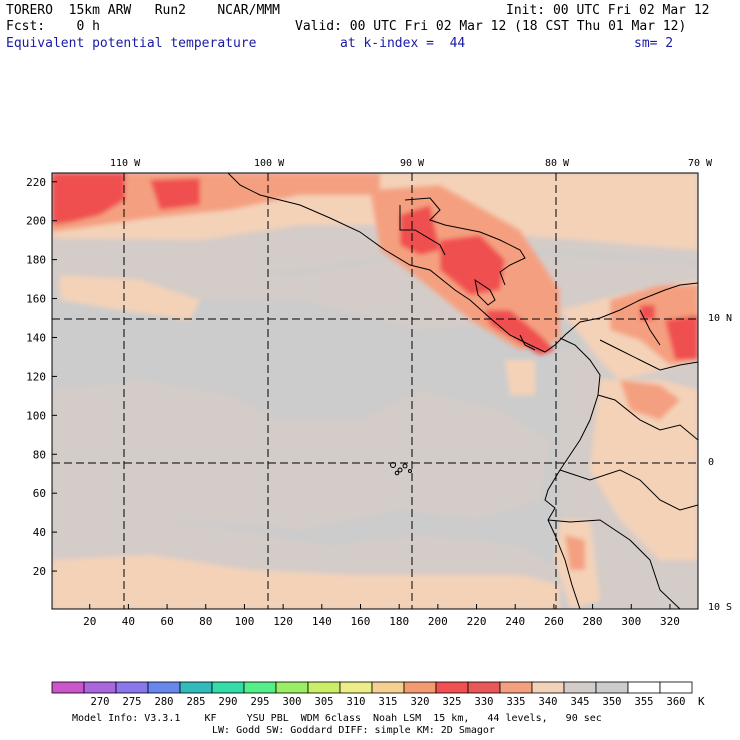 The width and height of the screenshot is (740, 740). I want to click on y-tick-label: 20, so click(39, 571).